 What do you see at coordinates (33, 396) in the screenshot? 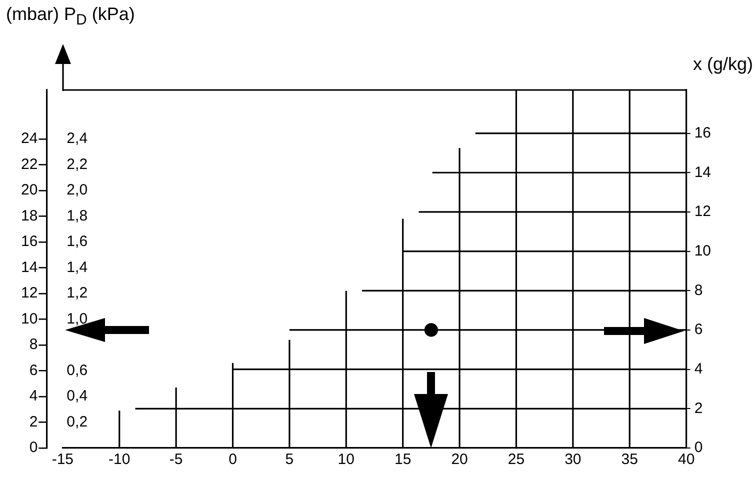
I see `y-tick-label: 4` at bounding box center [33, 396].